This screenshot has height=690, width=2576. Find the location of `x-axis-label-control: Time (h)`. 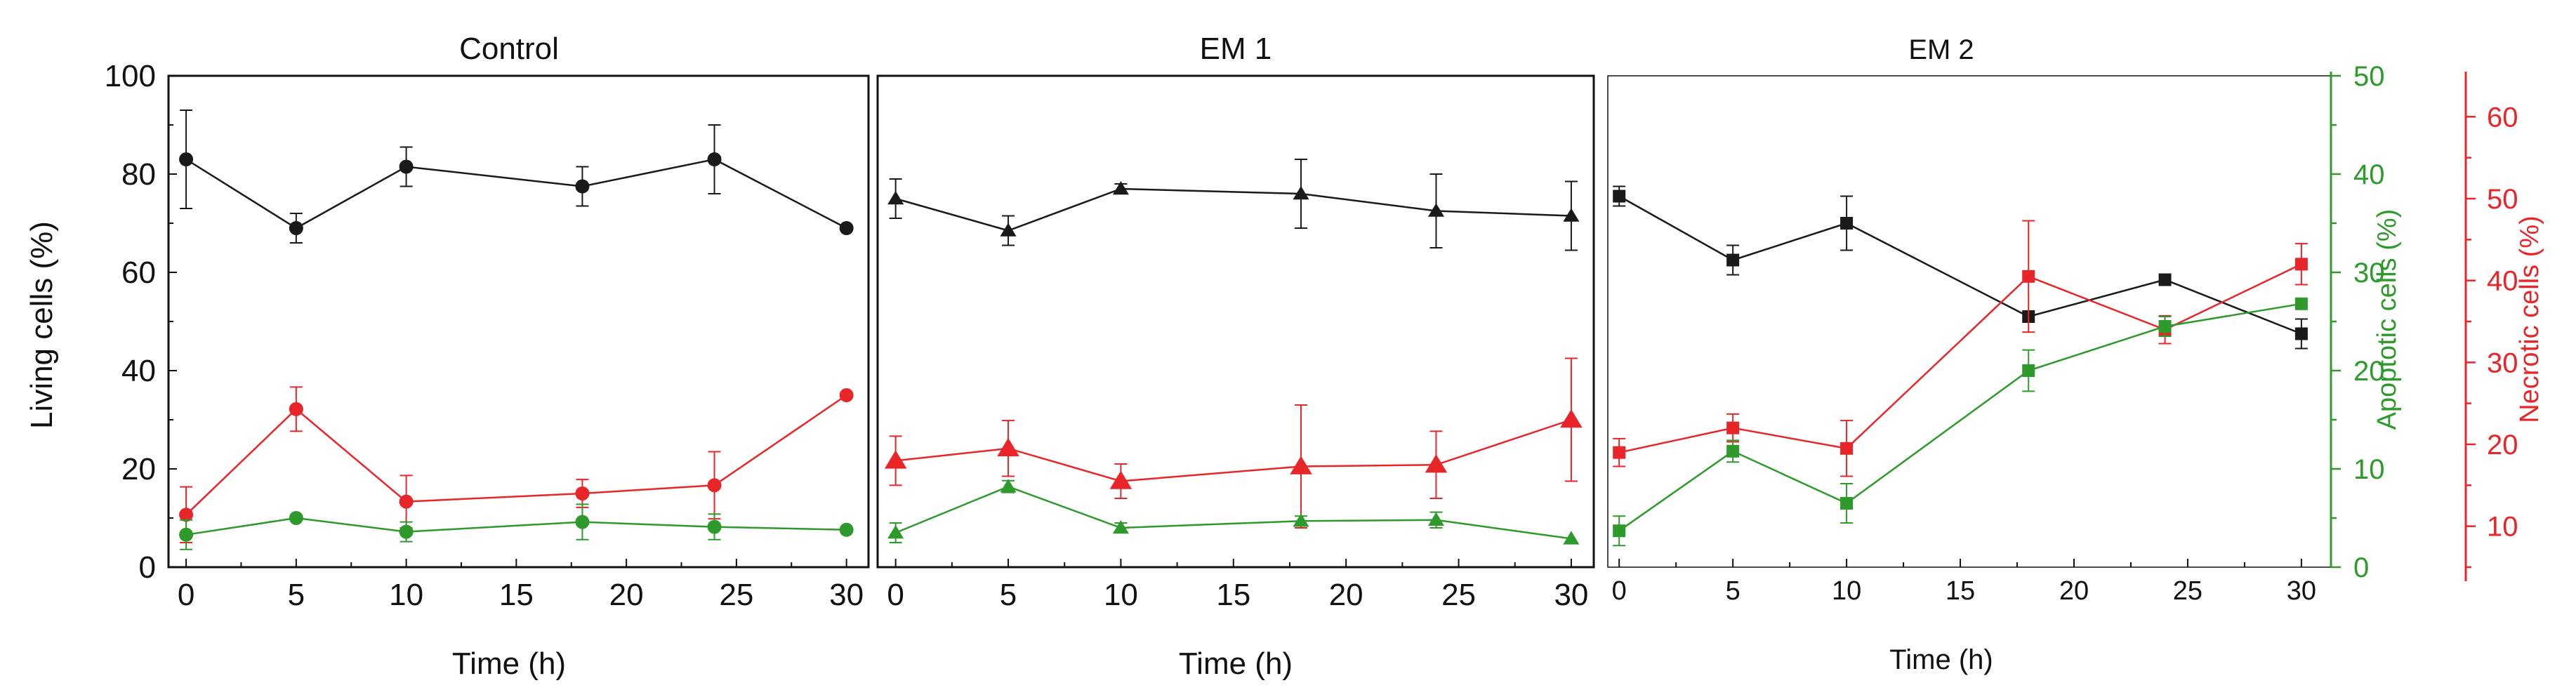

x-axis-label-control: Time (h) is located at coordinates (509, 664).